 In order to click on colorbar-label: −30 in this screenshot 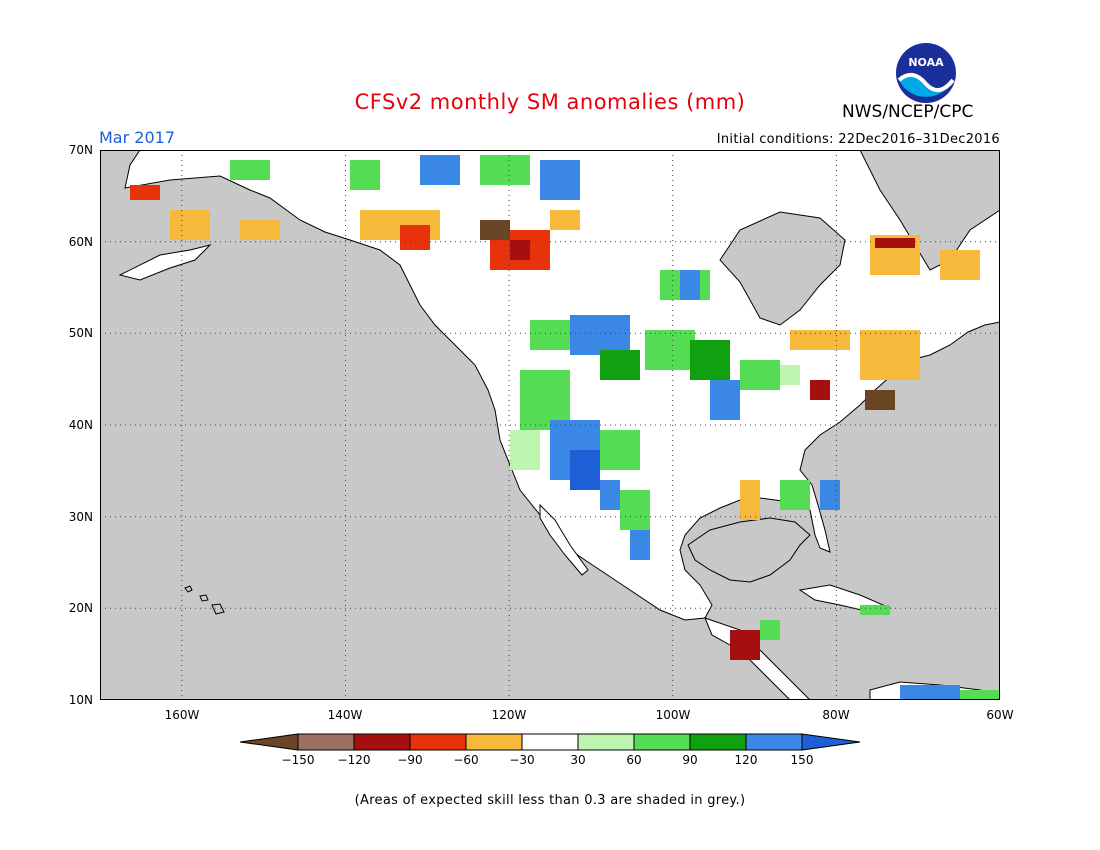, I will do `click(522, 760)`.